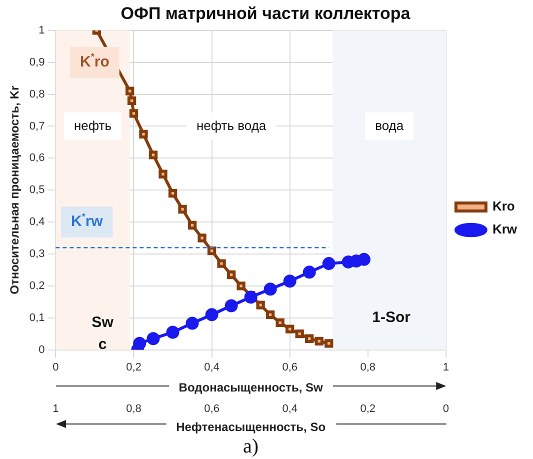  What do you see at coordinates (37, 62) in the screenshot?
I see `y-tick-label: 0,9` at bounding box center [37, 62].